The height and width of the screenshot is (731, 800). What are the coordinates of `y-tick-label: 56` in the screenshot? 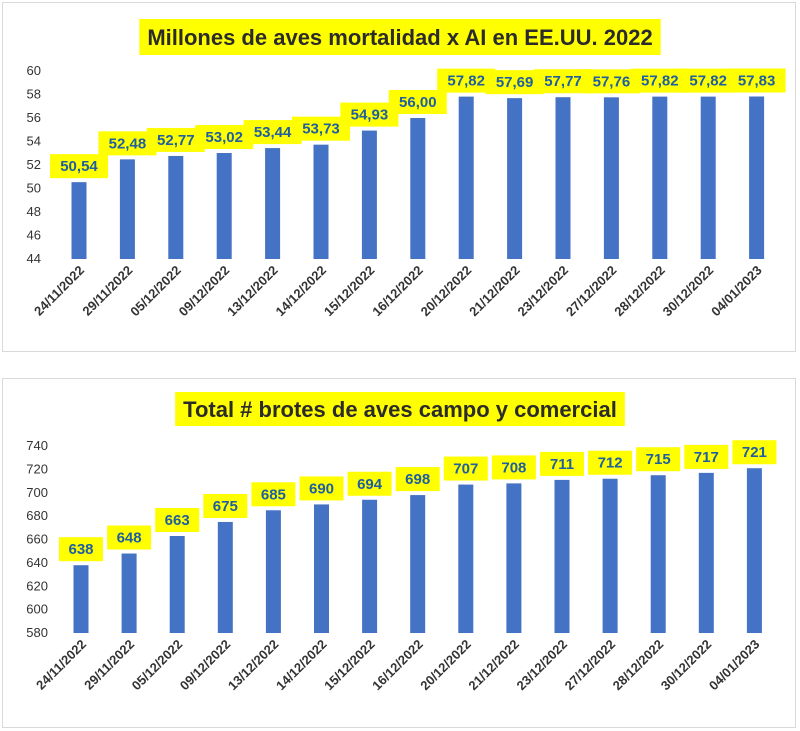 It's located at (34, 117).